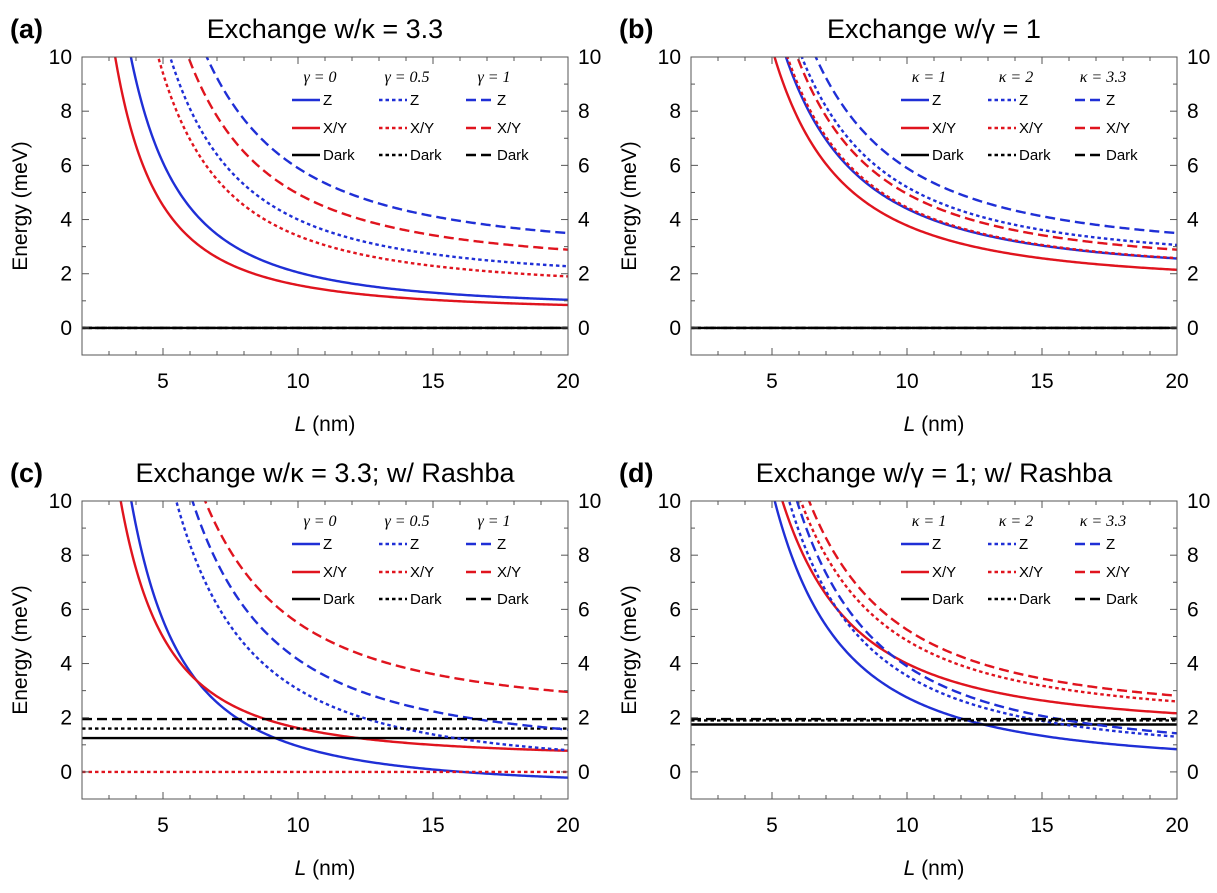 This screenshot has height=893, width=1217. I want to click on legend-header: κ = 3.3, so click(1103, 77).